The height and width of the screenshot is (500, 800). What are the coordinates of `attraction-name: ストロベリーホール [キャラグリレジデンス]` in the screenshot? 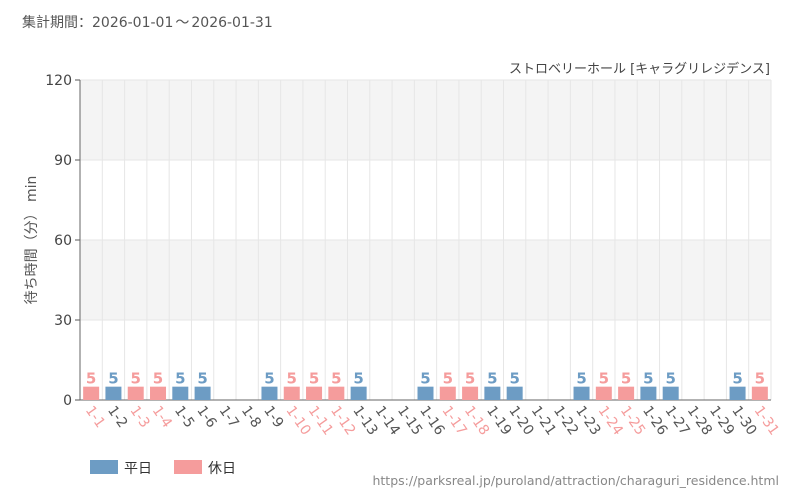 It's located at (639, 69).